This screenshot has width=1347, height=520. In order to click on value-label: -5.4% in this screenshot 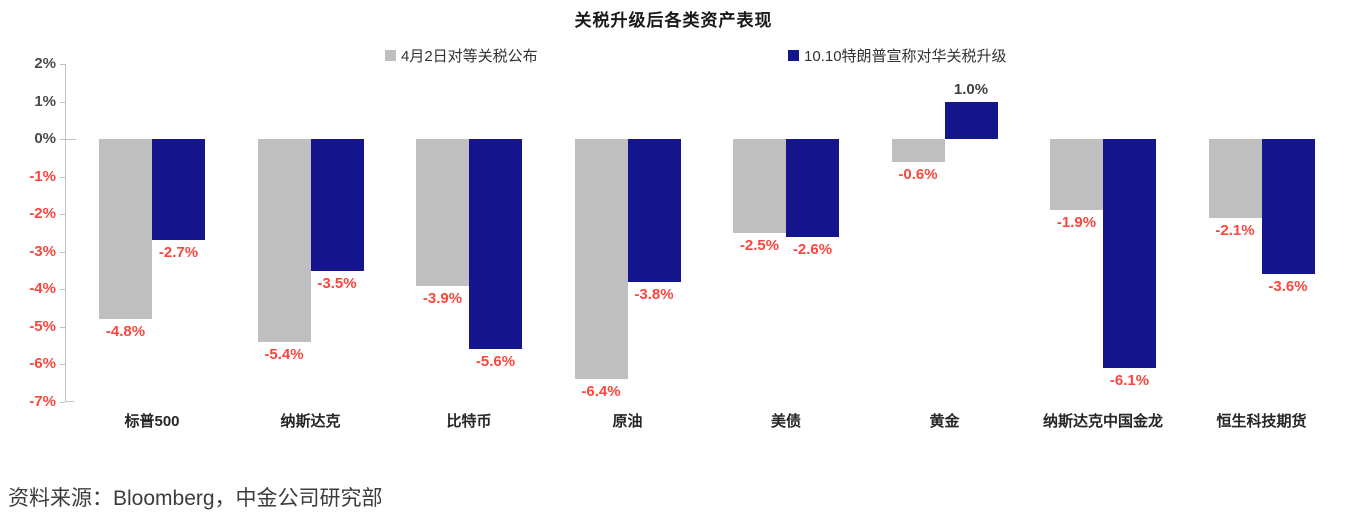, I will do `click(284, 354)`.